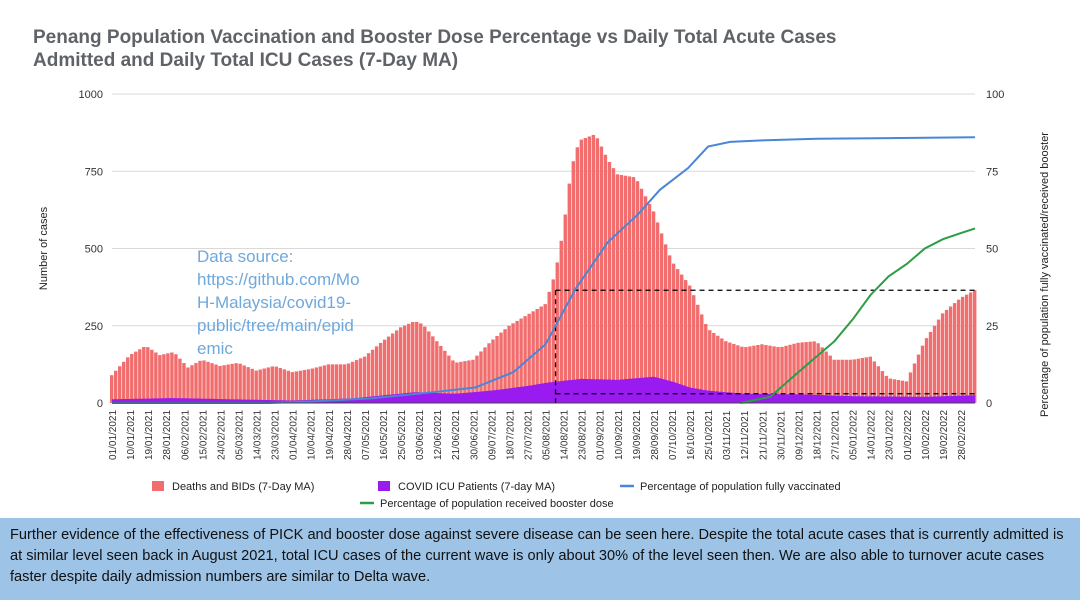  I want to click on x-tick-label: 09/07/2021, so click(492, 435).